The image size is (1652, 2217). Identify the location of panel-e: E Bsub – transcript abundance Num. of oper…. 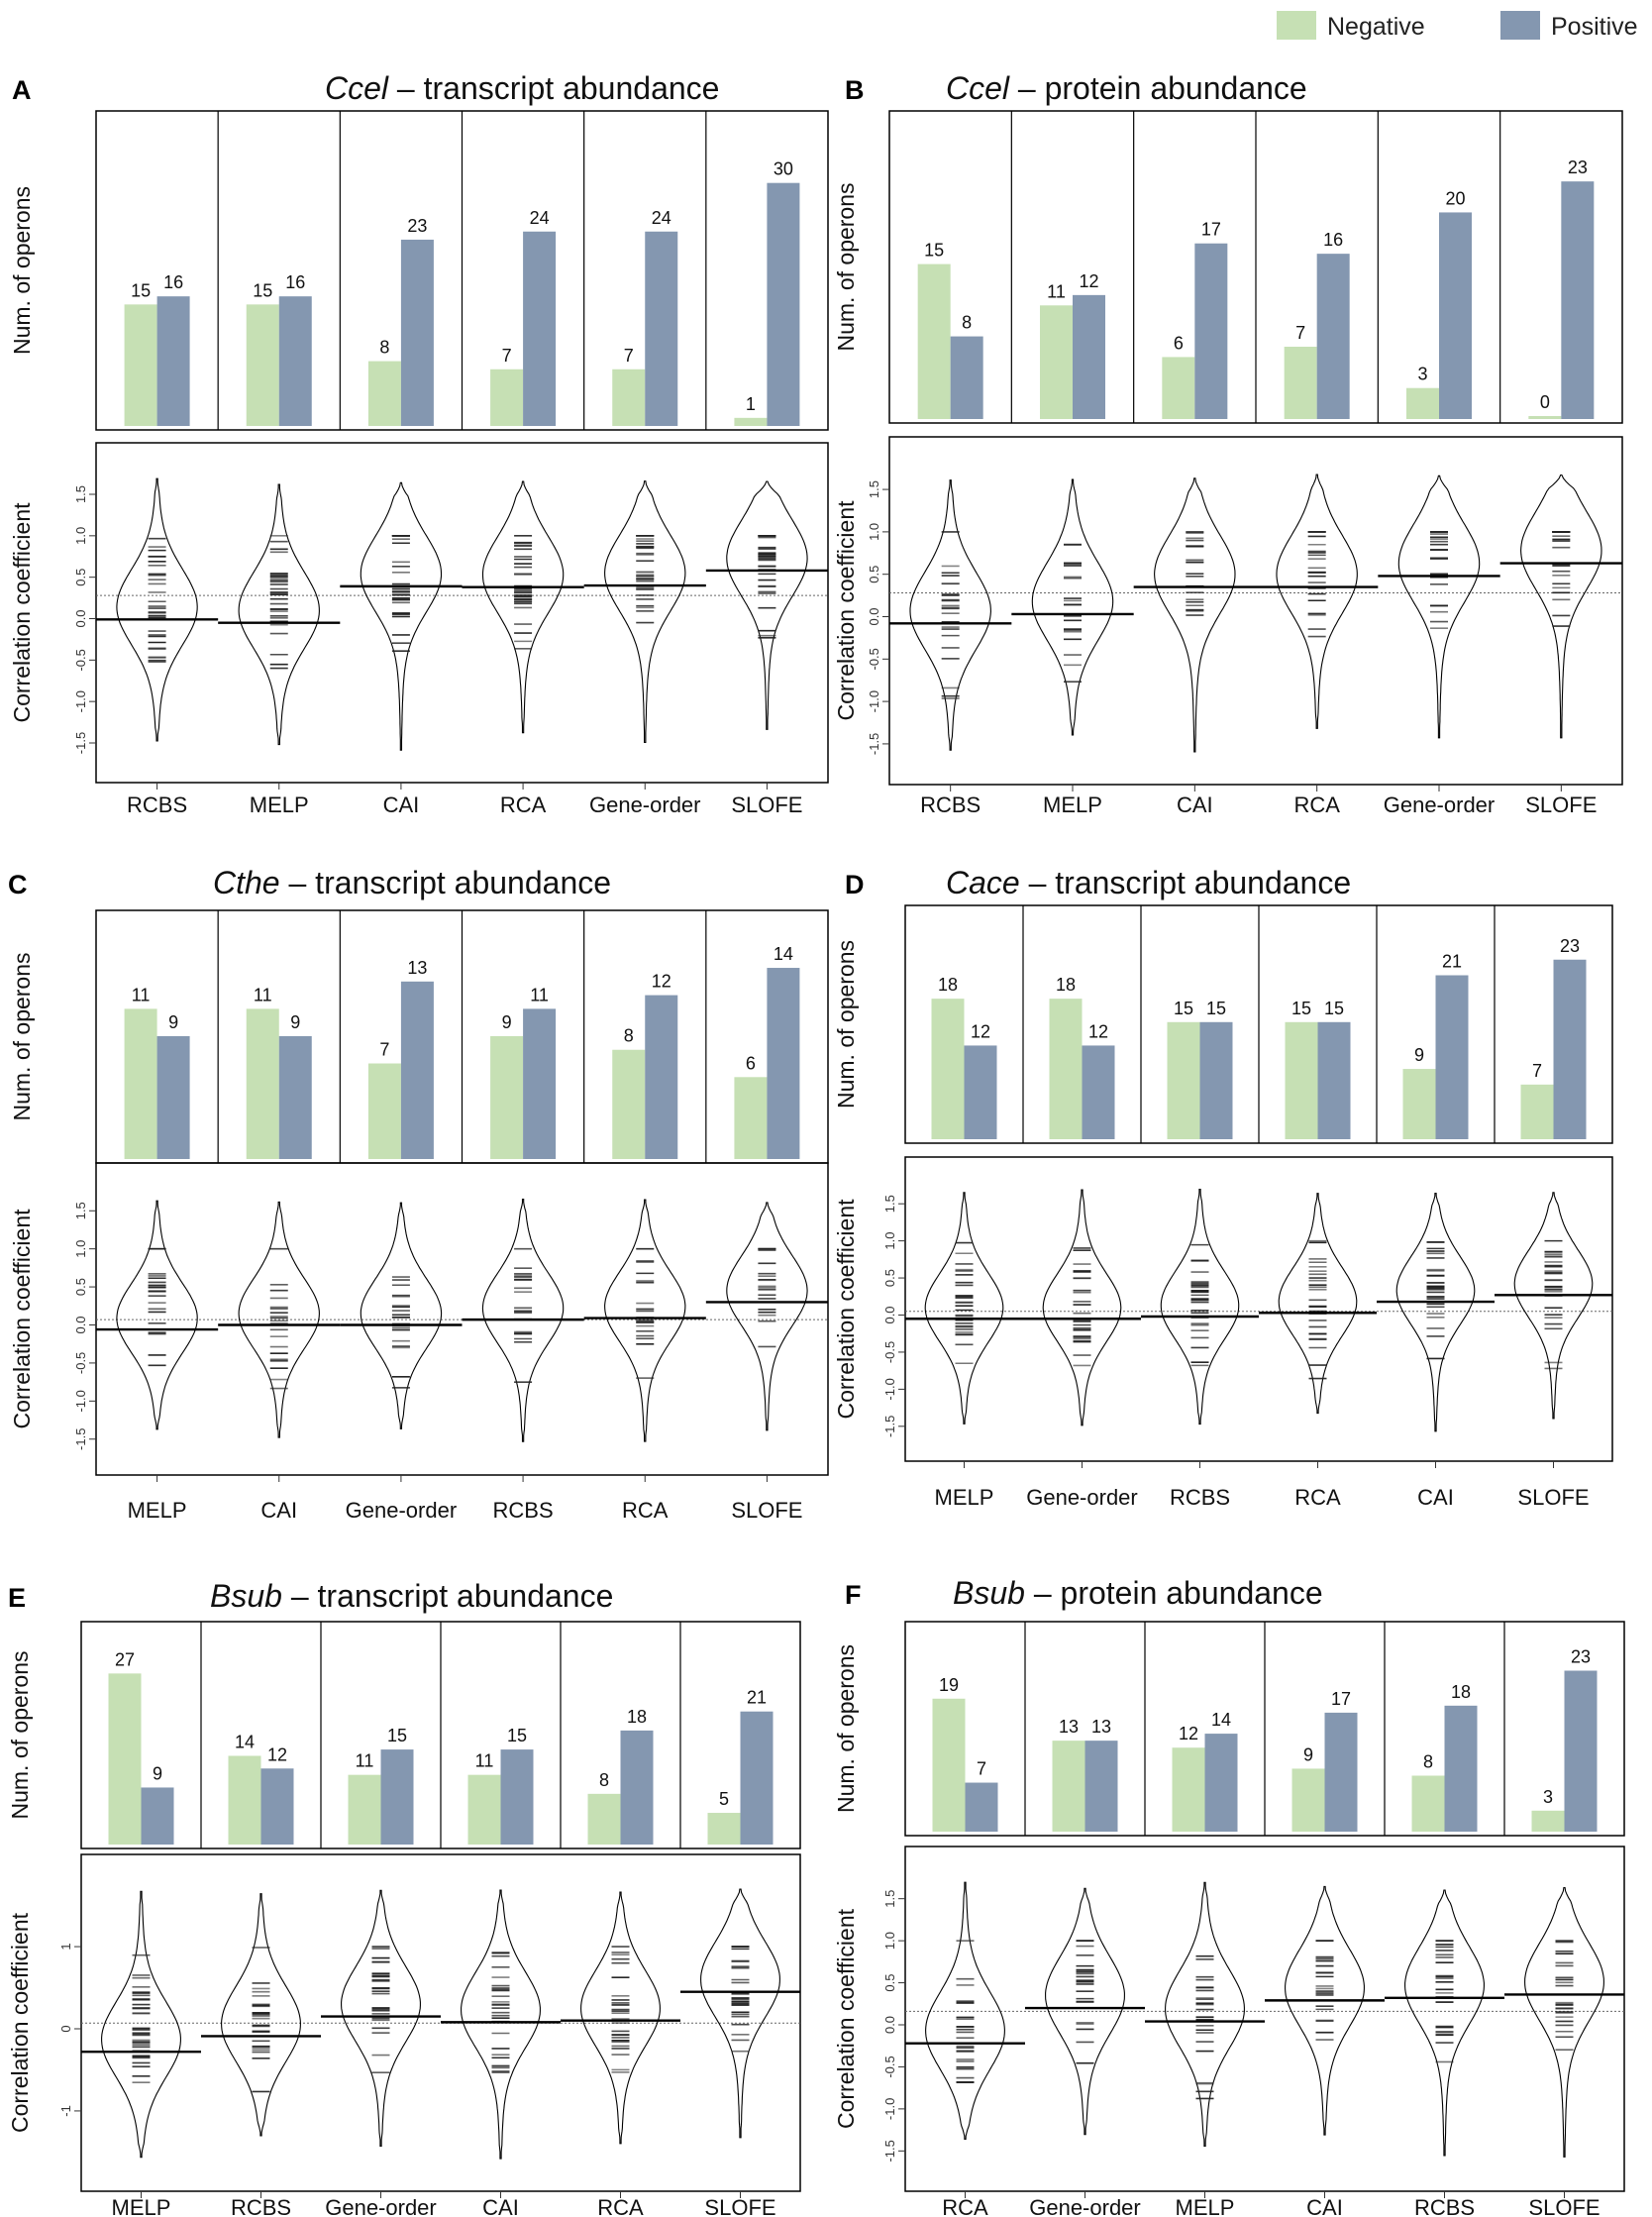
(404, 1897).